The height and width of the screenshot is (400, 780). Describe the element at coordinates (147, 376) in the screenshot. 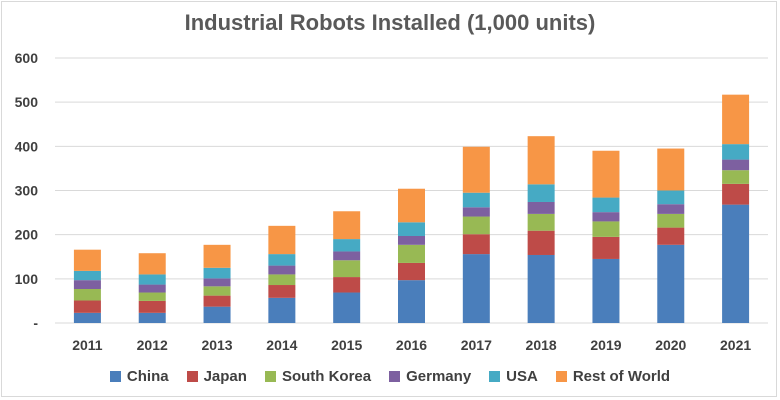

I see `legend-label: China` at that location.